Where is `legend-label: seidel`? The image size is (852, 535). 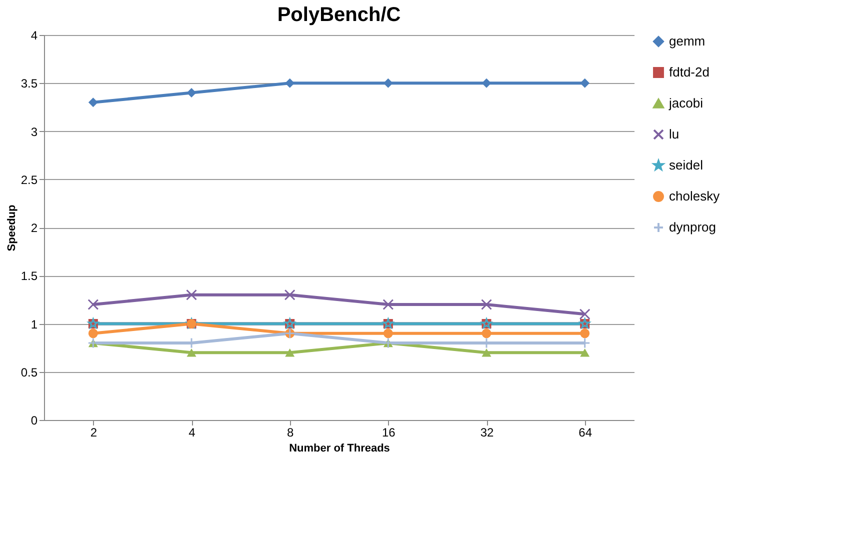 legend-label: seidel is located at coordinates (686, 165).